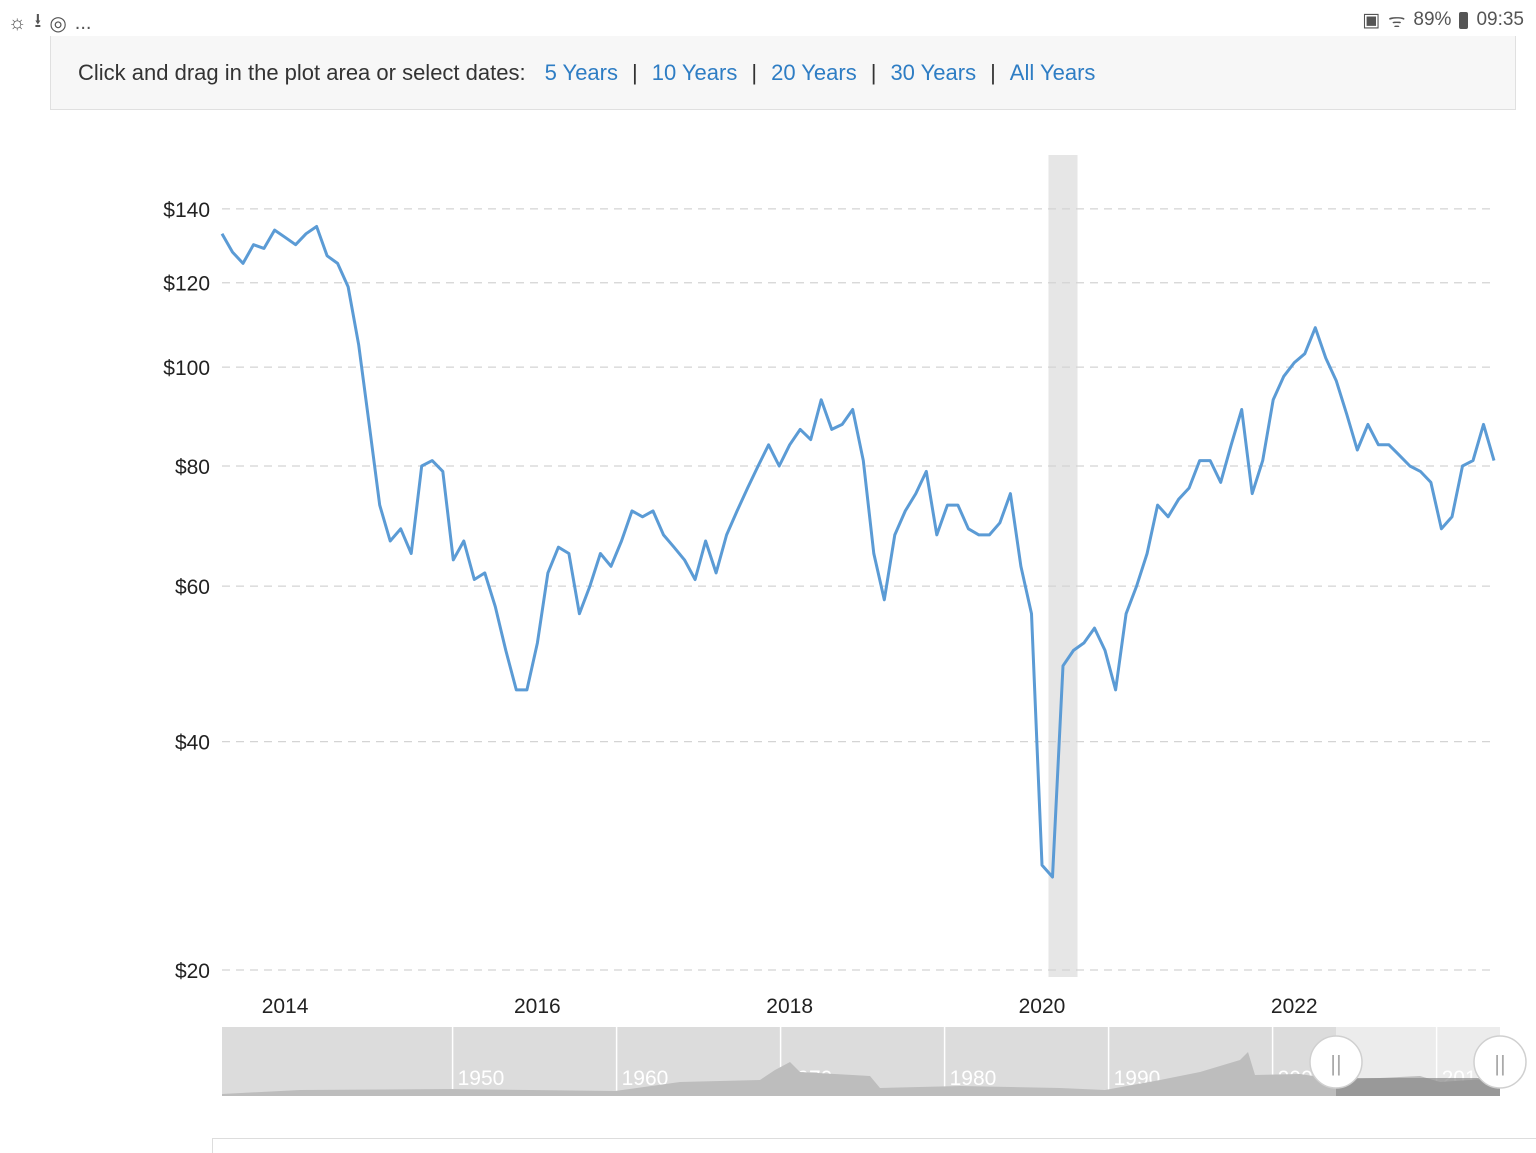 Image resolution: width=1536 pixels, height=1153 pixels. I want to click on navigator: 19501960197019801990200020102020||||, so click(879, 1061).